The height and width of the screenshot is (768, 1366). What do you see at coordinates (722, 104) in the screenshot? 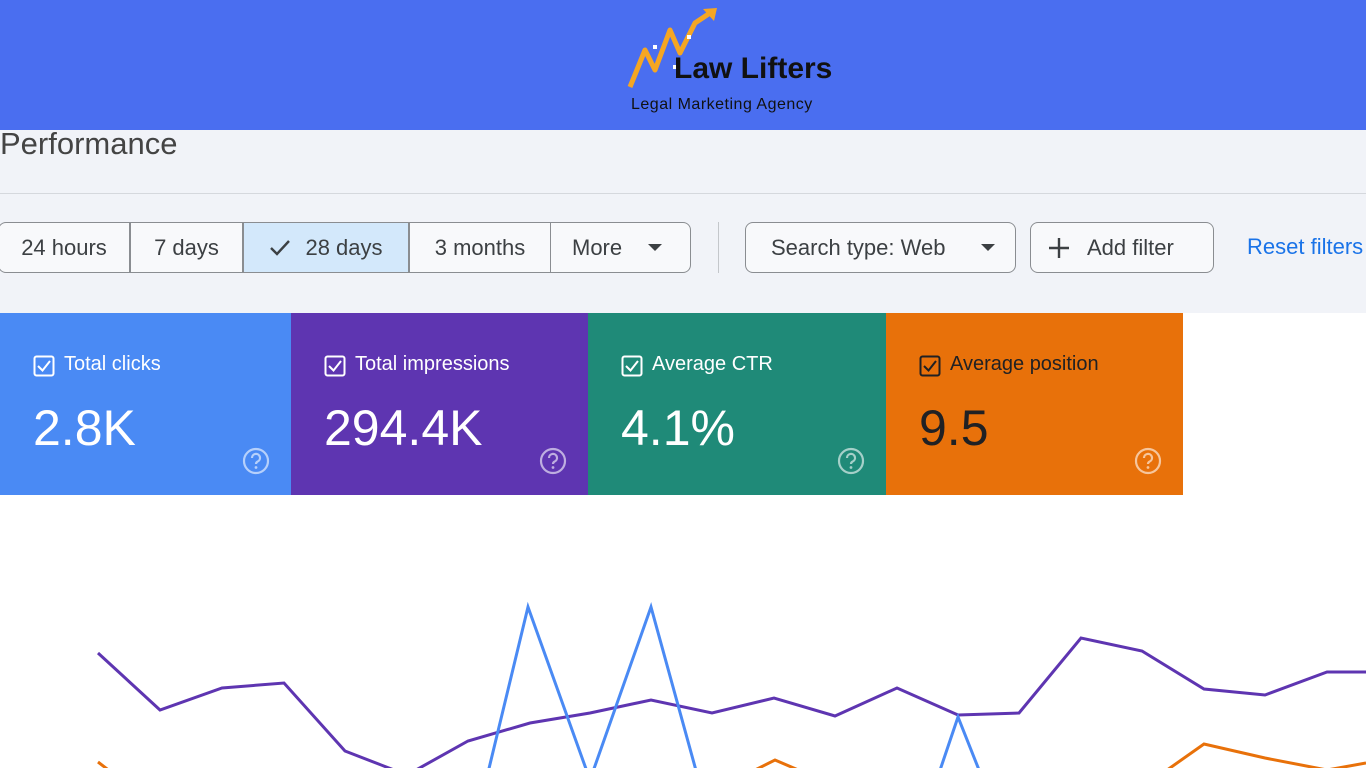
I see `tagline: Legal Marketing Agency` at bounding box center [722, 104].